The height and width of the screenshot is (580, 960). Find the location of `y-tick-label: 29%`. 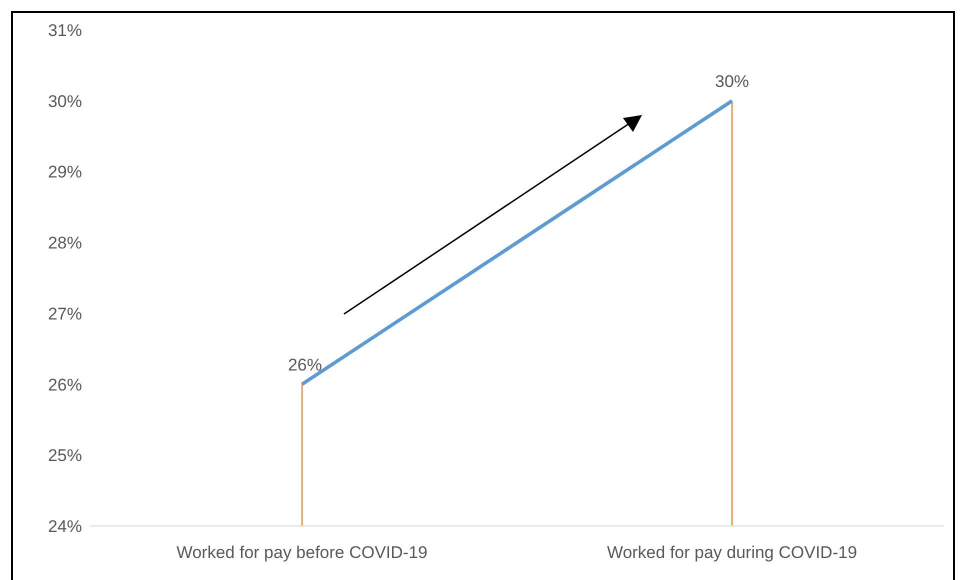

y-tick-label: 29% is located at coordinates (65, 172).